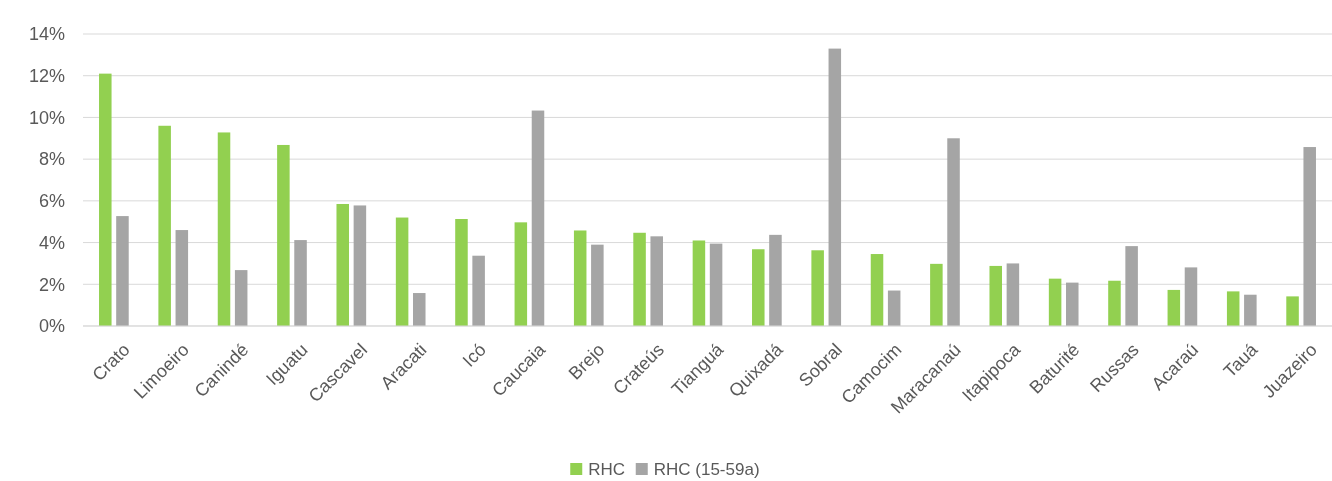 This screenshot has height=481, width=1332. What do you see at coordinates (51, 242) in the screenshot?
I see `y-tick-label: 4%` at bounding box center [51, 242].